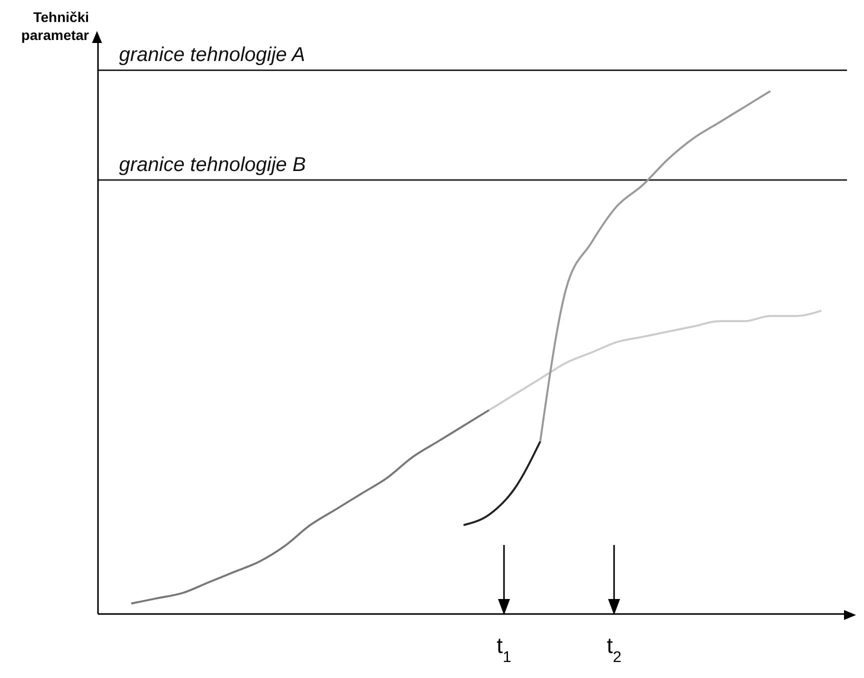 The width and height of the screenshot is (864, 678). What do you see at coordinates (614, 649) in the screenshot?
I see `text: t$_{2}$` at bounding box center [614, 649].